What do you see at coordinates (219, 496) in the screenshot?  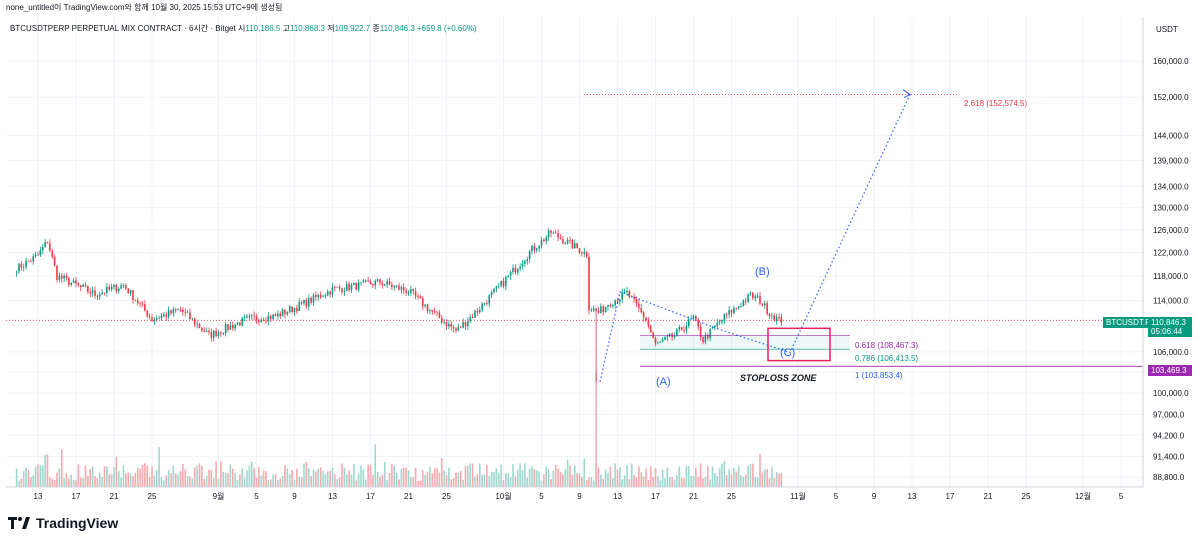 I see `time-tick-label: 9월` at bounding box center [219, 496].